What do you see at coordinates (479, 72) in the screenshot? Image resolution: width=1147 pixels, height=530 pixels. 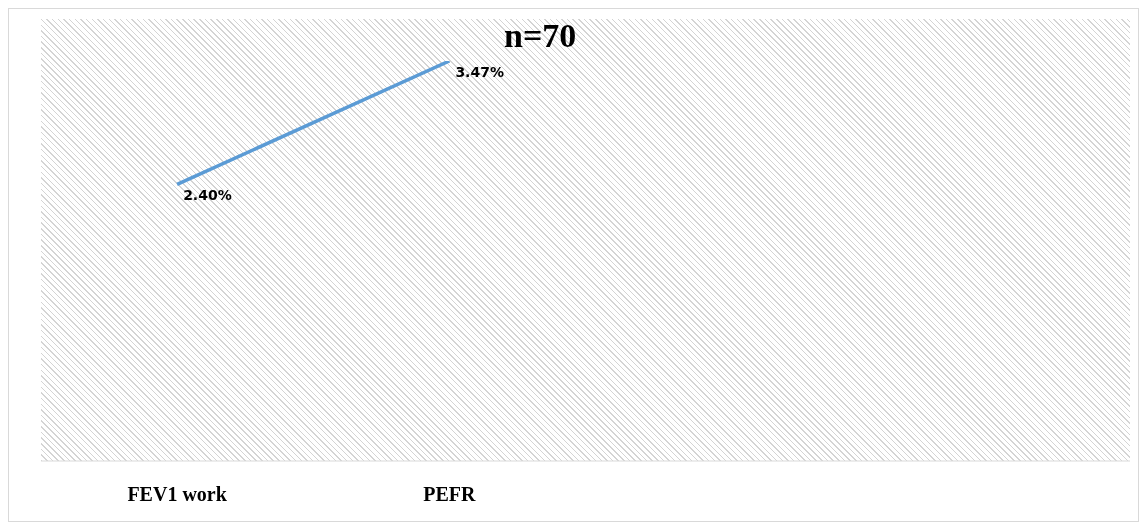 I see `data-label: 3.47%` at bounding box center [479, 72].